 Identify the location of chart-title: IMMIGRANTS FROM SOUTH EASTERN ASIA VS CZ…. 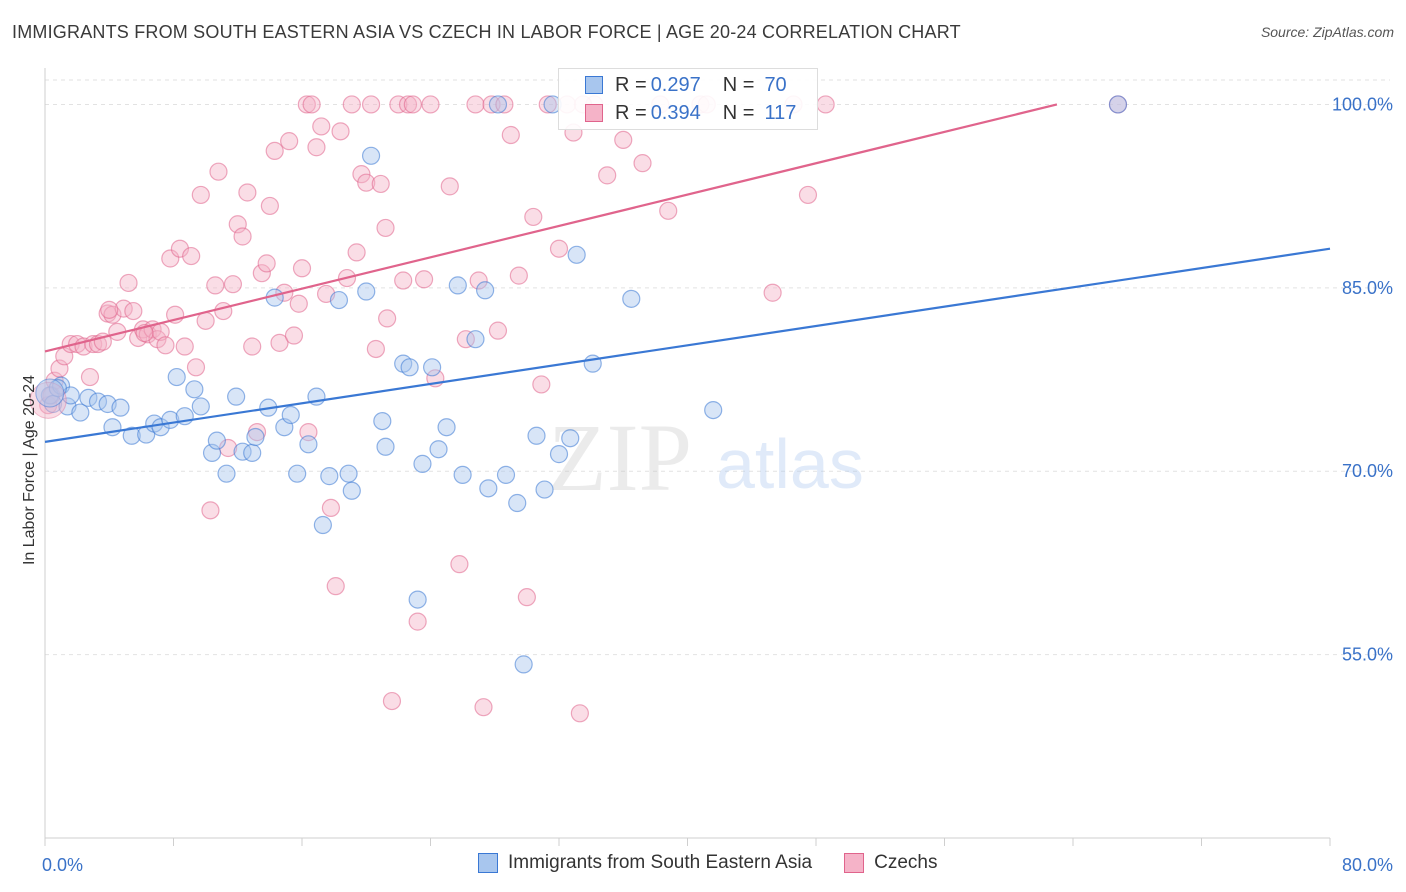
(486, 32).